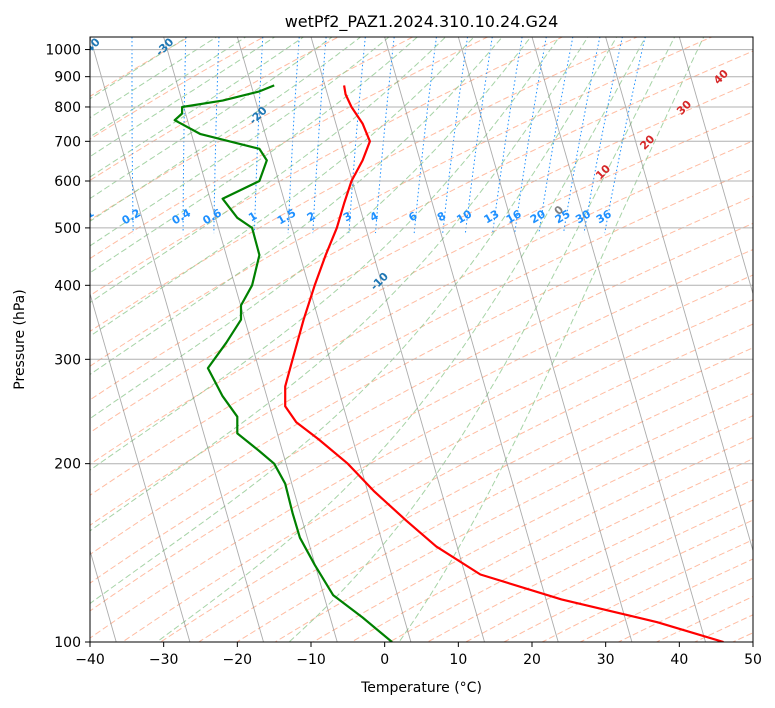 The width and height of the screenshot is (775, 708). Describe the element at coordinates (67, 142) in the screenshot. I see `y-tick-label: 700` at that location.